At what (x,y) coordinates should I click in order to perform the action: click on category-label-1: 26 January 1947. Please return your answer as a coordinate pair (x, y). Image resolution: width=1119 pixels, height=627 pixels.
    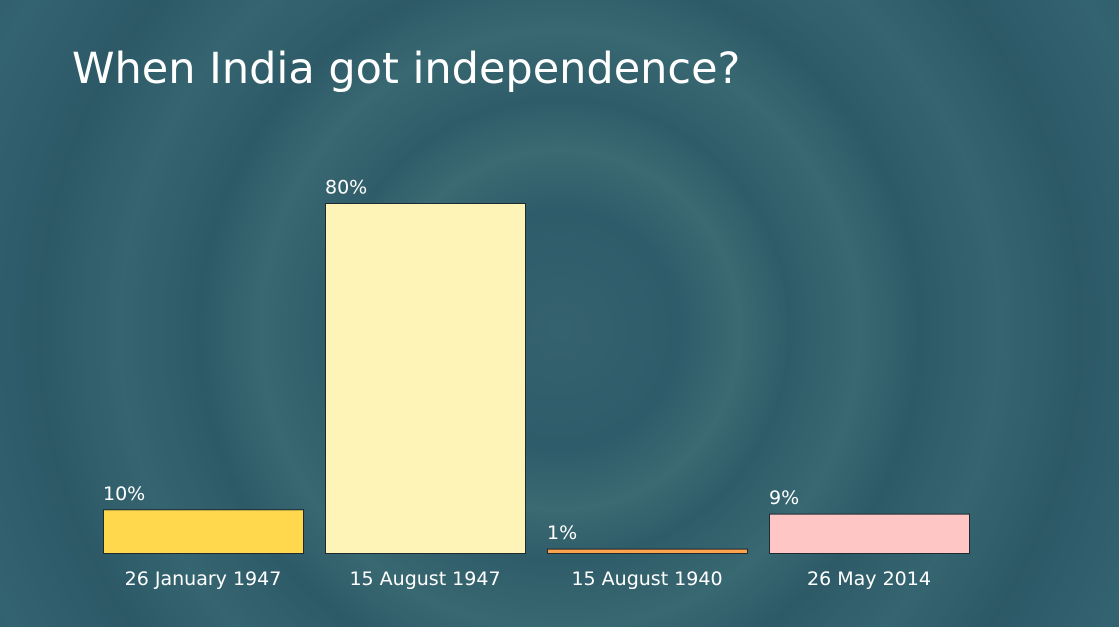
    Looking at the image, I should click on (203, 579).